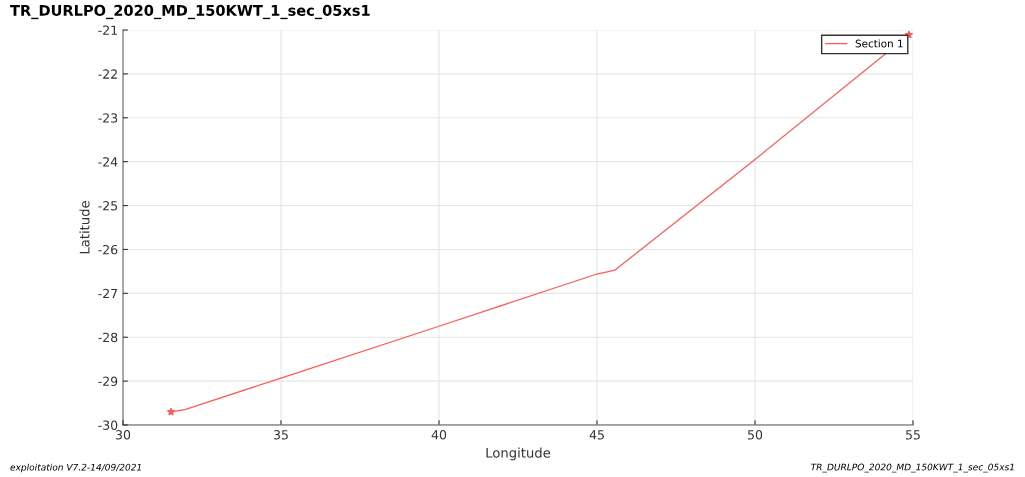  I want to click on x-tick-label: 30, so click(123, 435).